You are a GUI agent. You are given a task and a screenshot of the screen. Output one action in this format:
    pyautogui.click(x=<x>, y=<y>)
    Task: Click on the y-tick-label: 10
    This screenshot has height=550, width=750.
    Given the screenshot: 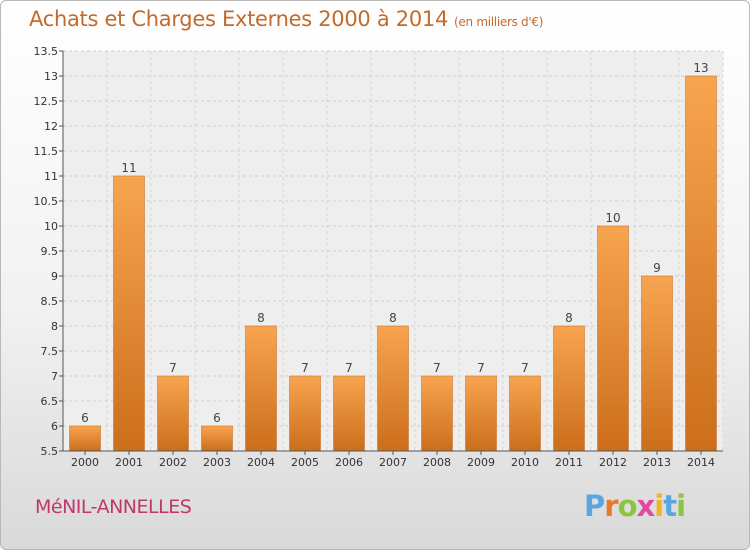 What is the action you would take?
    pyautogui.click(x=51, y=226)
    